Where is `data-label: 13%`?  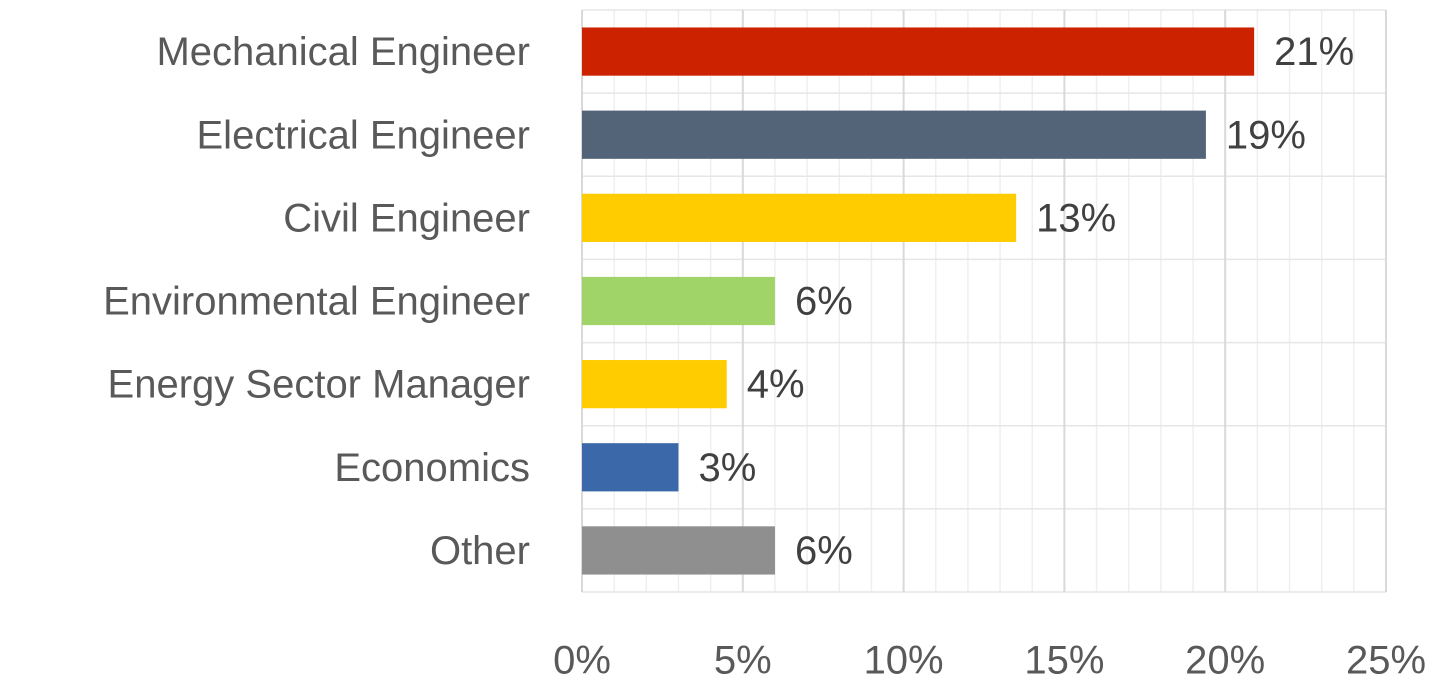
data-label: 13% is located at coordinates (1076, 218).